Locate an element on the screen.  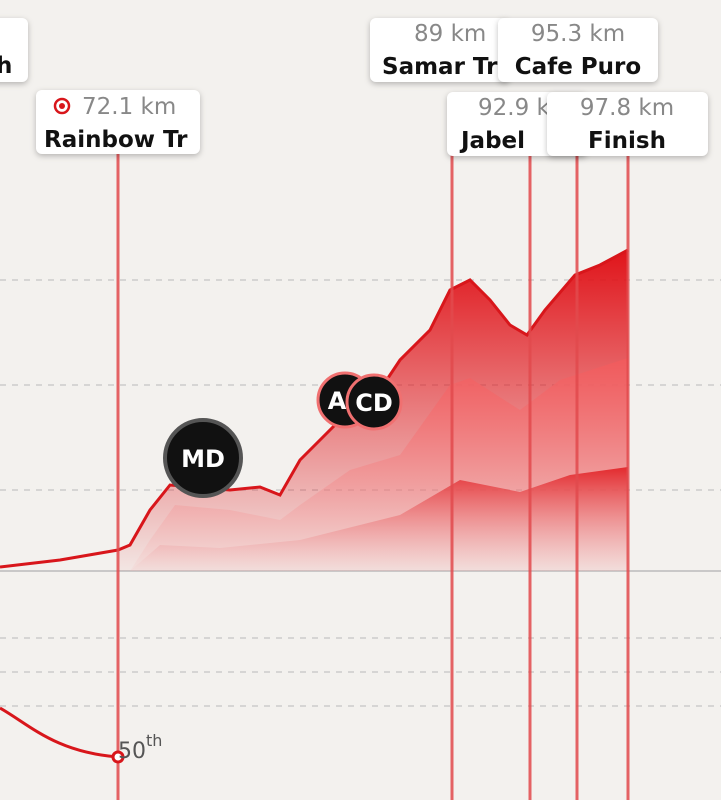
marker-label: MD is located at coordinates (203, 459).